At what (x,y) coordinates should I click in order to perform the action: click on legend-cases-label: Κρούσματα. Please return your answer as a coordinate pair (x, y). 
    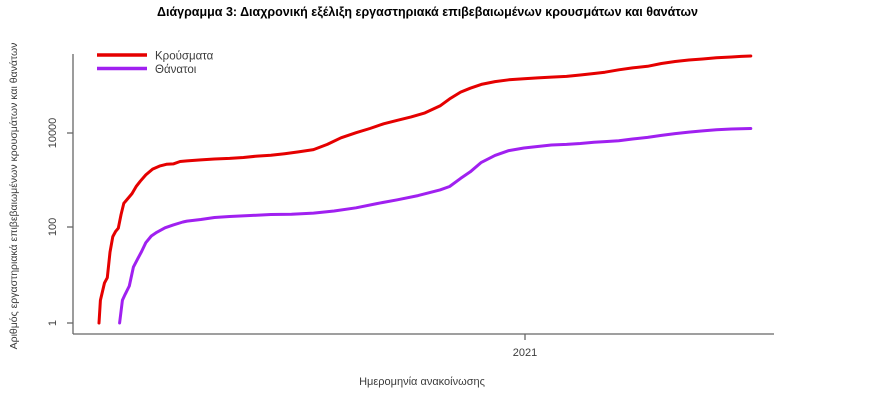
    Looking at the image, I should click on (184, 57).